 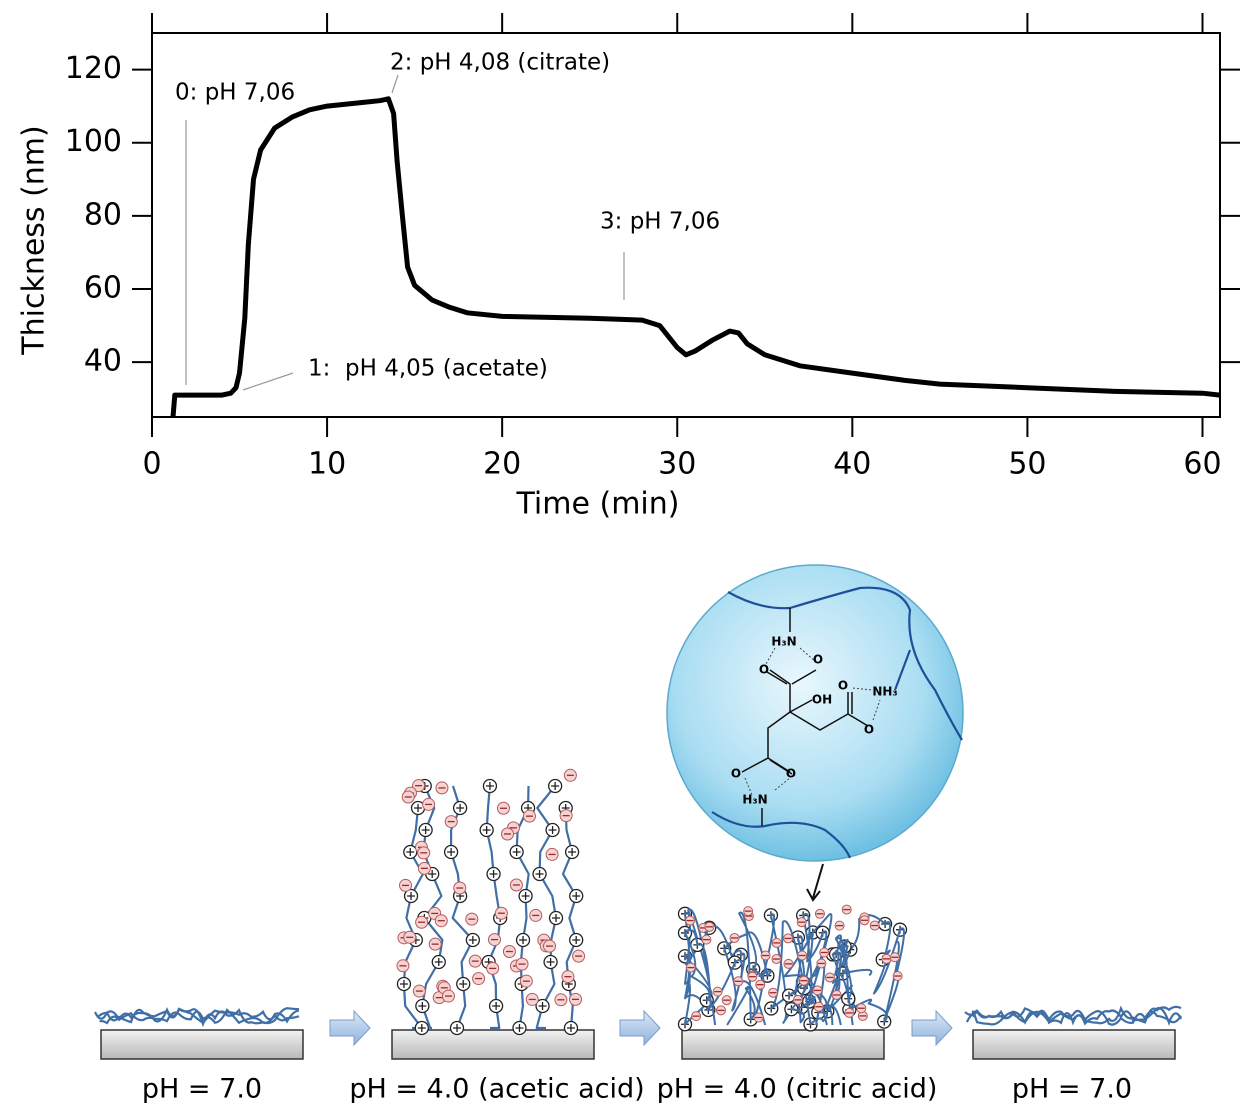 What do you see at coordinates (151, 464) in the screenshot?
I see `x-tick-label: 0` at bounding box center [151, 464].